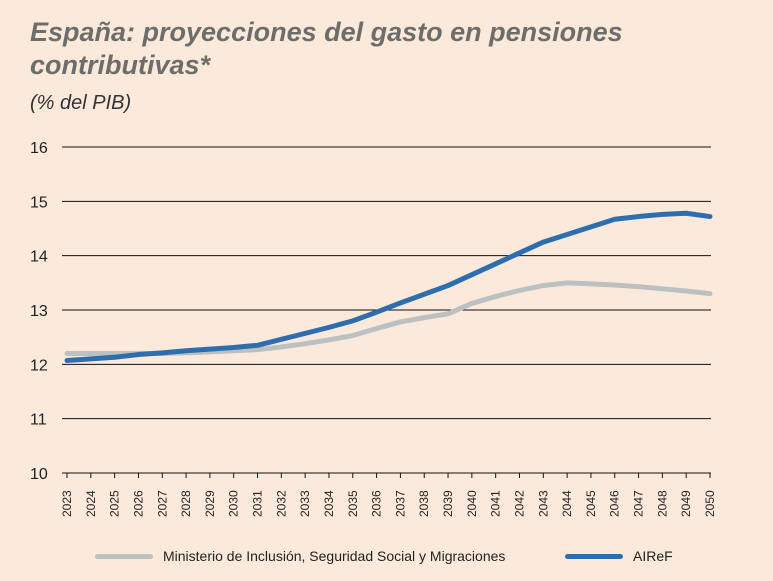 The height and width of the screenshot is (581, 773). Describe the element at coordinates (39, 202) in the screenshot. I see `y-tick-label: 15` at that location.